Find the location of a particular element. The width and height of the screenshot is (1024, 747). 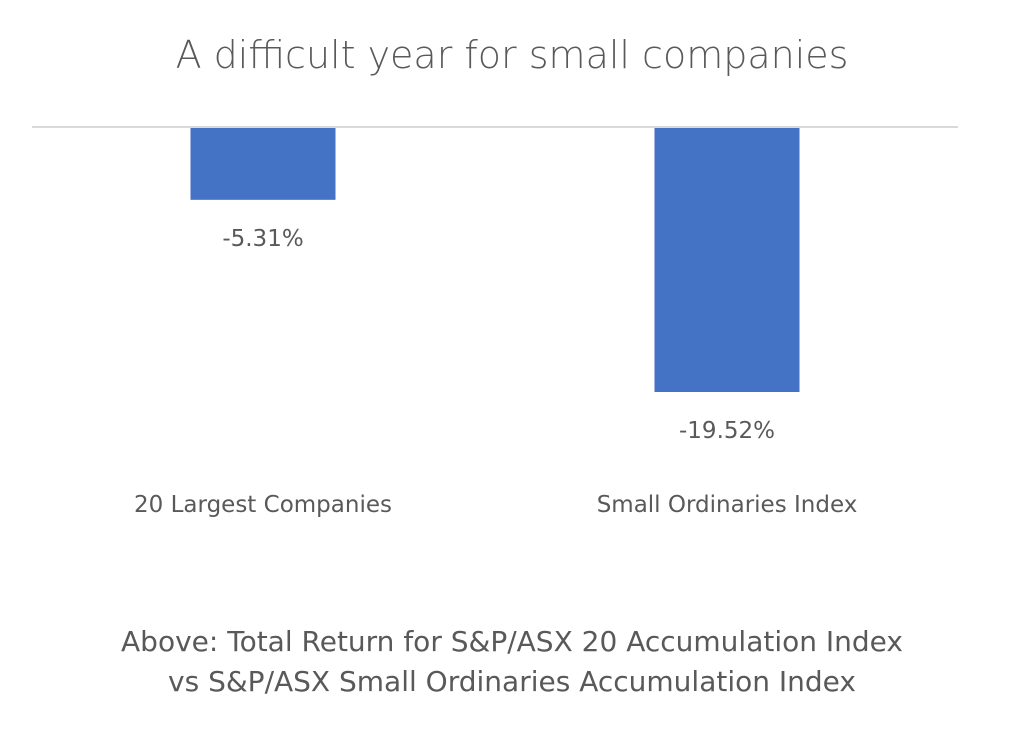

category-label-2: Small Ordinaries Index is located at coordinates (727, 505).